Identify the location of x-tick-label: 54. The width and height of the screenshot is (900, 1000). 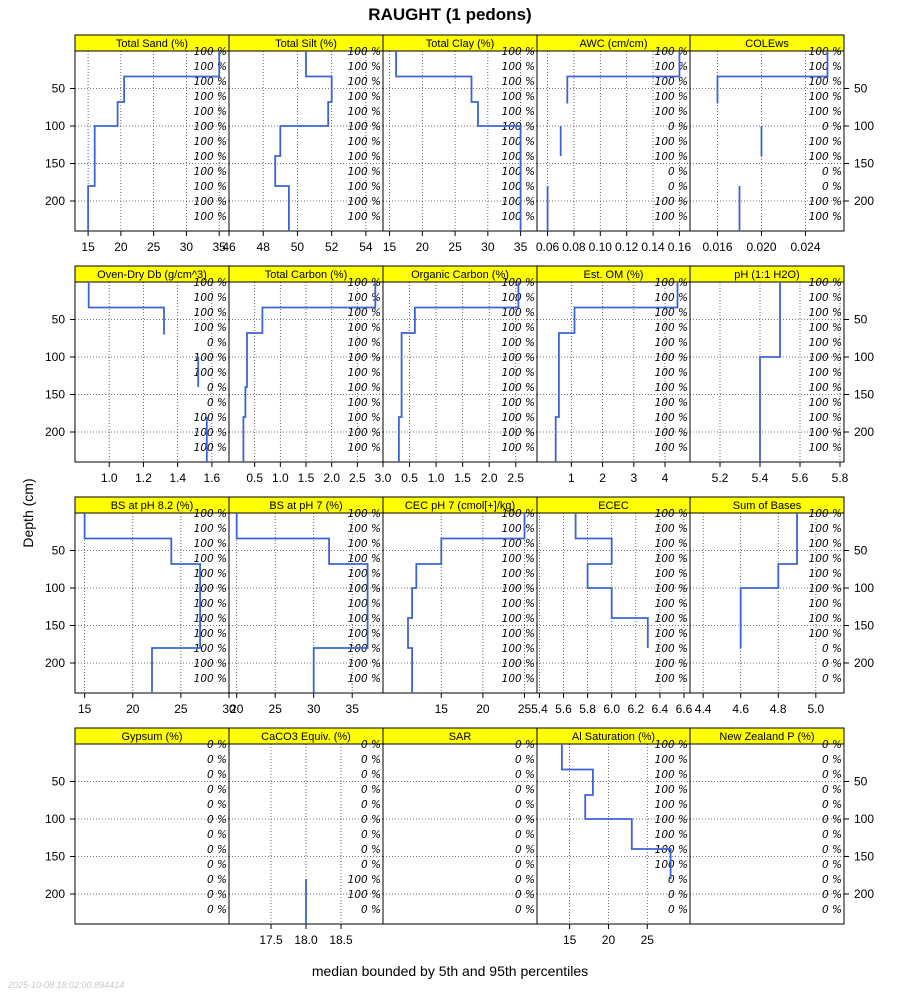
(366, 247).